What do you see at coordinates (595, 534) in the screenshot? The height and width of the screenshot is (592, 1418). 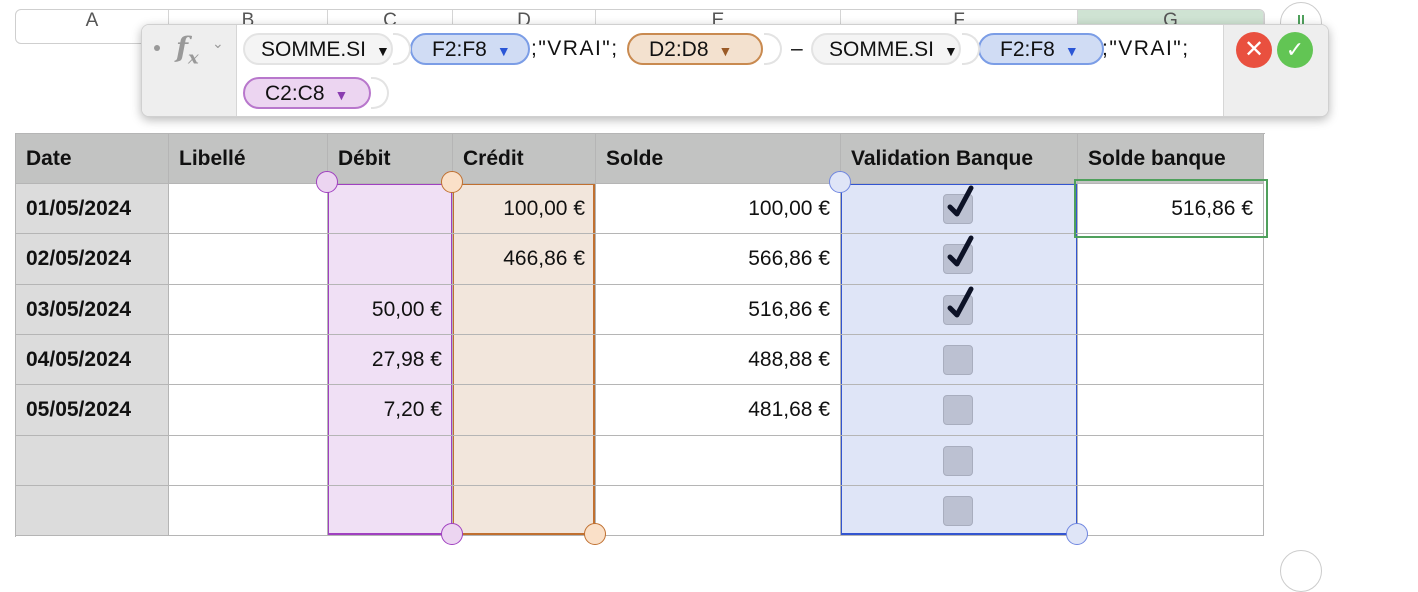 I see `range-handle-d-bottom` at bounding box center [595, 534].